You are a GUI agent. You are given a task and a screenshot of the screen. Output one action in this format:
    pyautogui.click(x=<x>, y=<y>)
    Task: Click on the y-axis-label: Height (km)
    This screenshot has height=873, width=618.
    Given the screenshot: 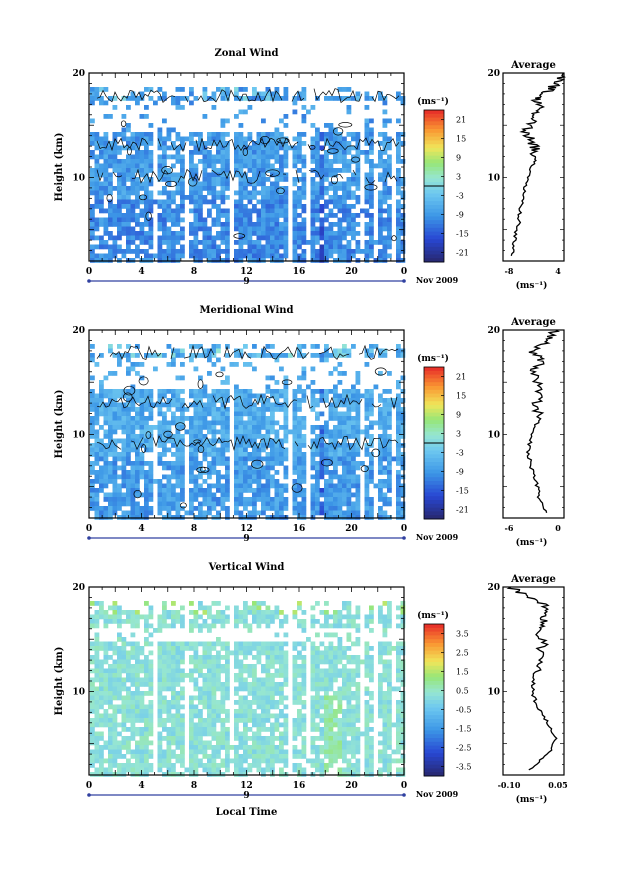 What is the action you would take?
    pyautogui.click(x=59, y=167)
    